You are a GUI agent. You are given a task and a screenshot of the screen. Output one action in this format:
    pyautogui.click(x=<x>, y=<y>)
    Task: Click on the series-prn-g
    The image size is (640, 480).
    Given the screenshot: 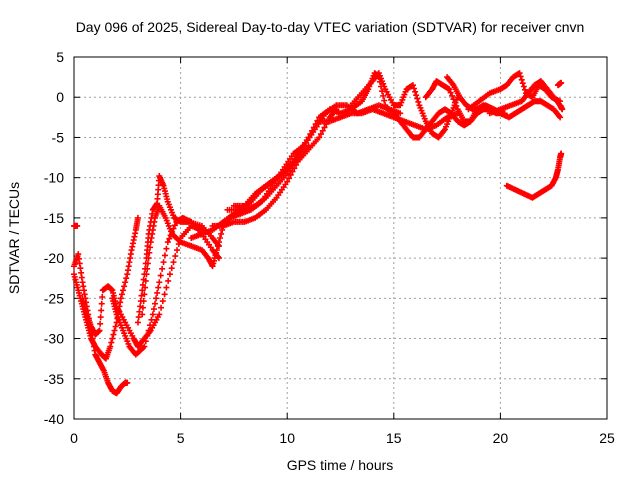 What is the action you would take?
    pyautogui.click(x=223, y=230)
    